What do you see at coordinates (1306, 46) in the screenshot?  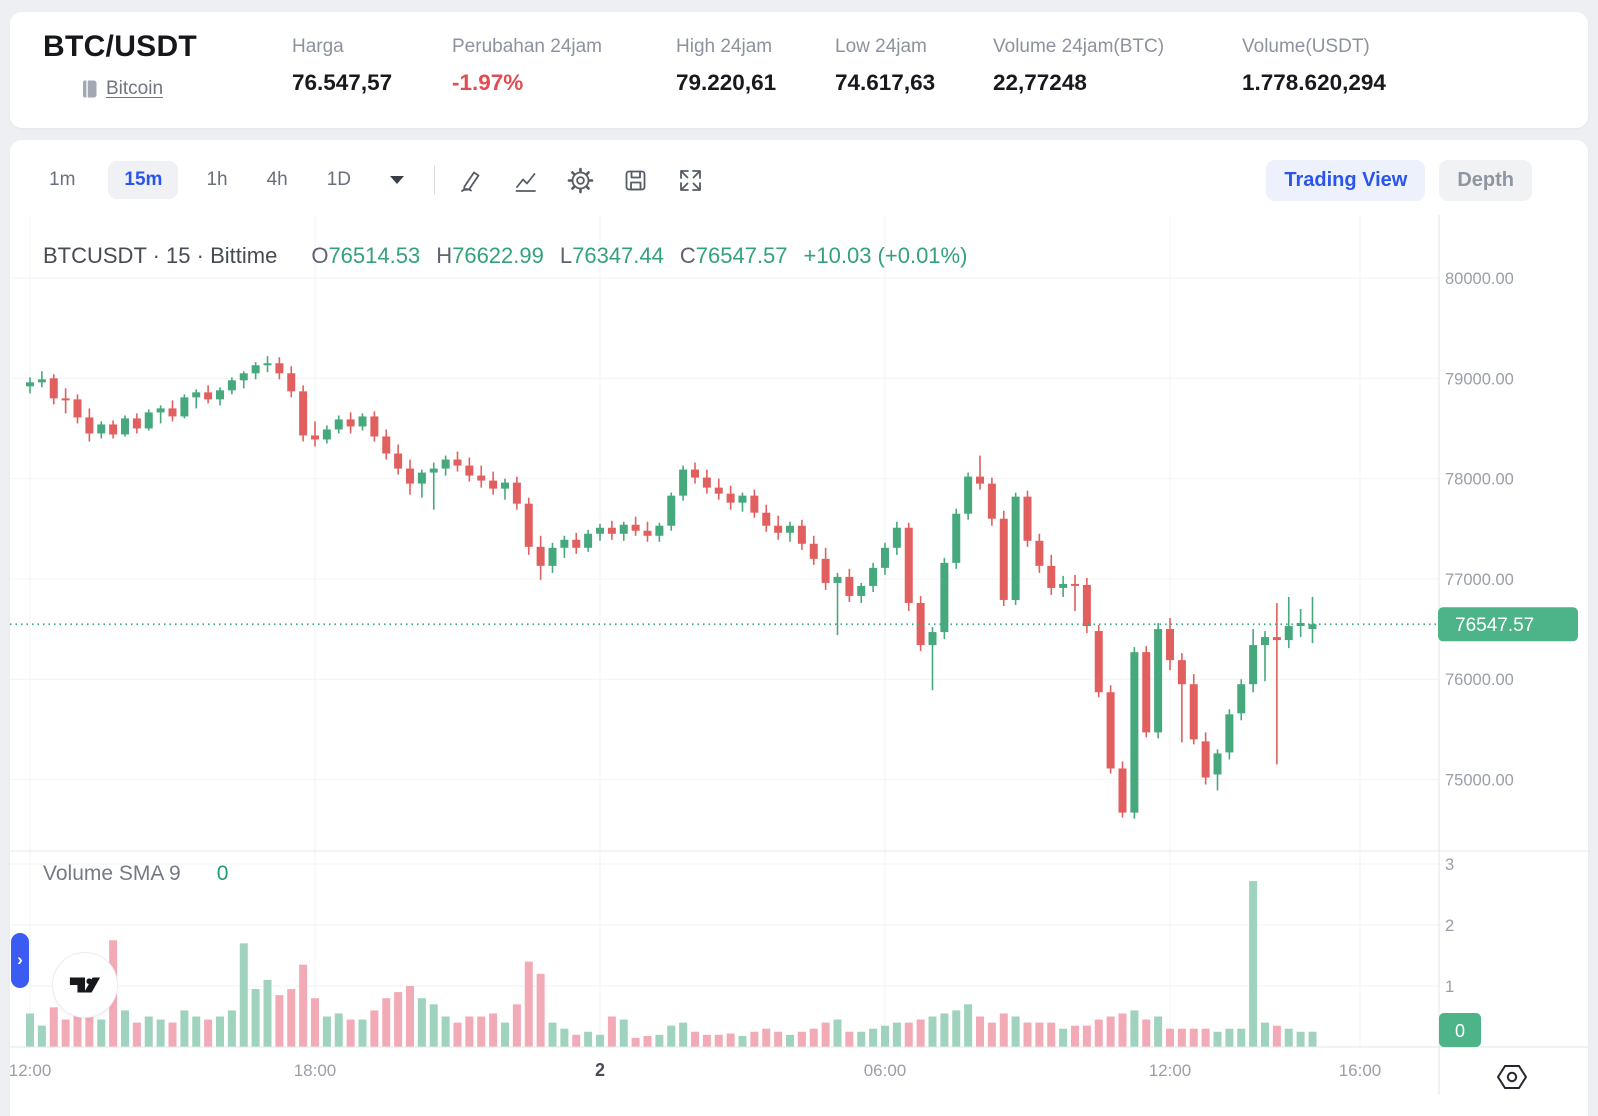 I see `stat-label: Volume(USDT)` at bounding box center [1306, 46].